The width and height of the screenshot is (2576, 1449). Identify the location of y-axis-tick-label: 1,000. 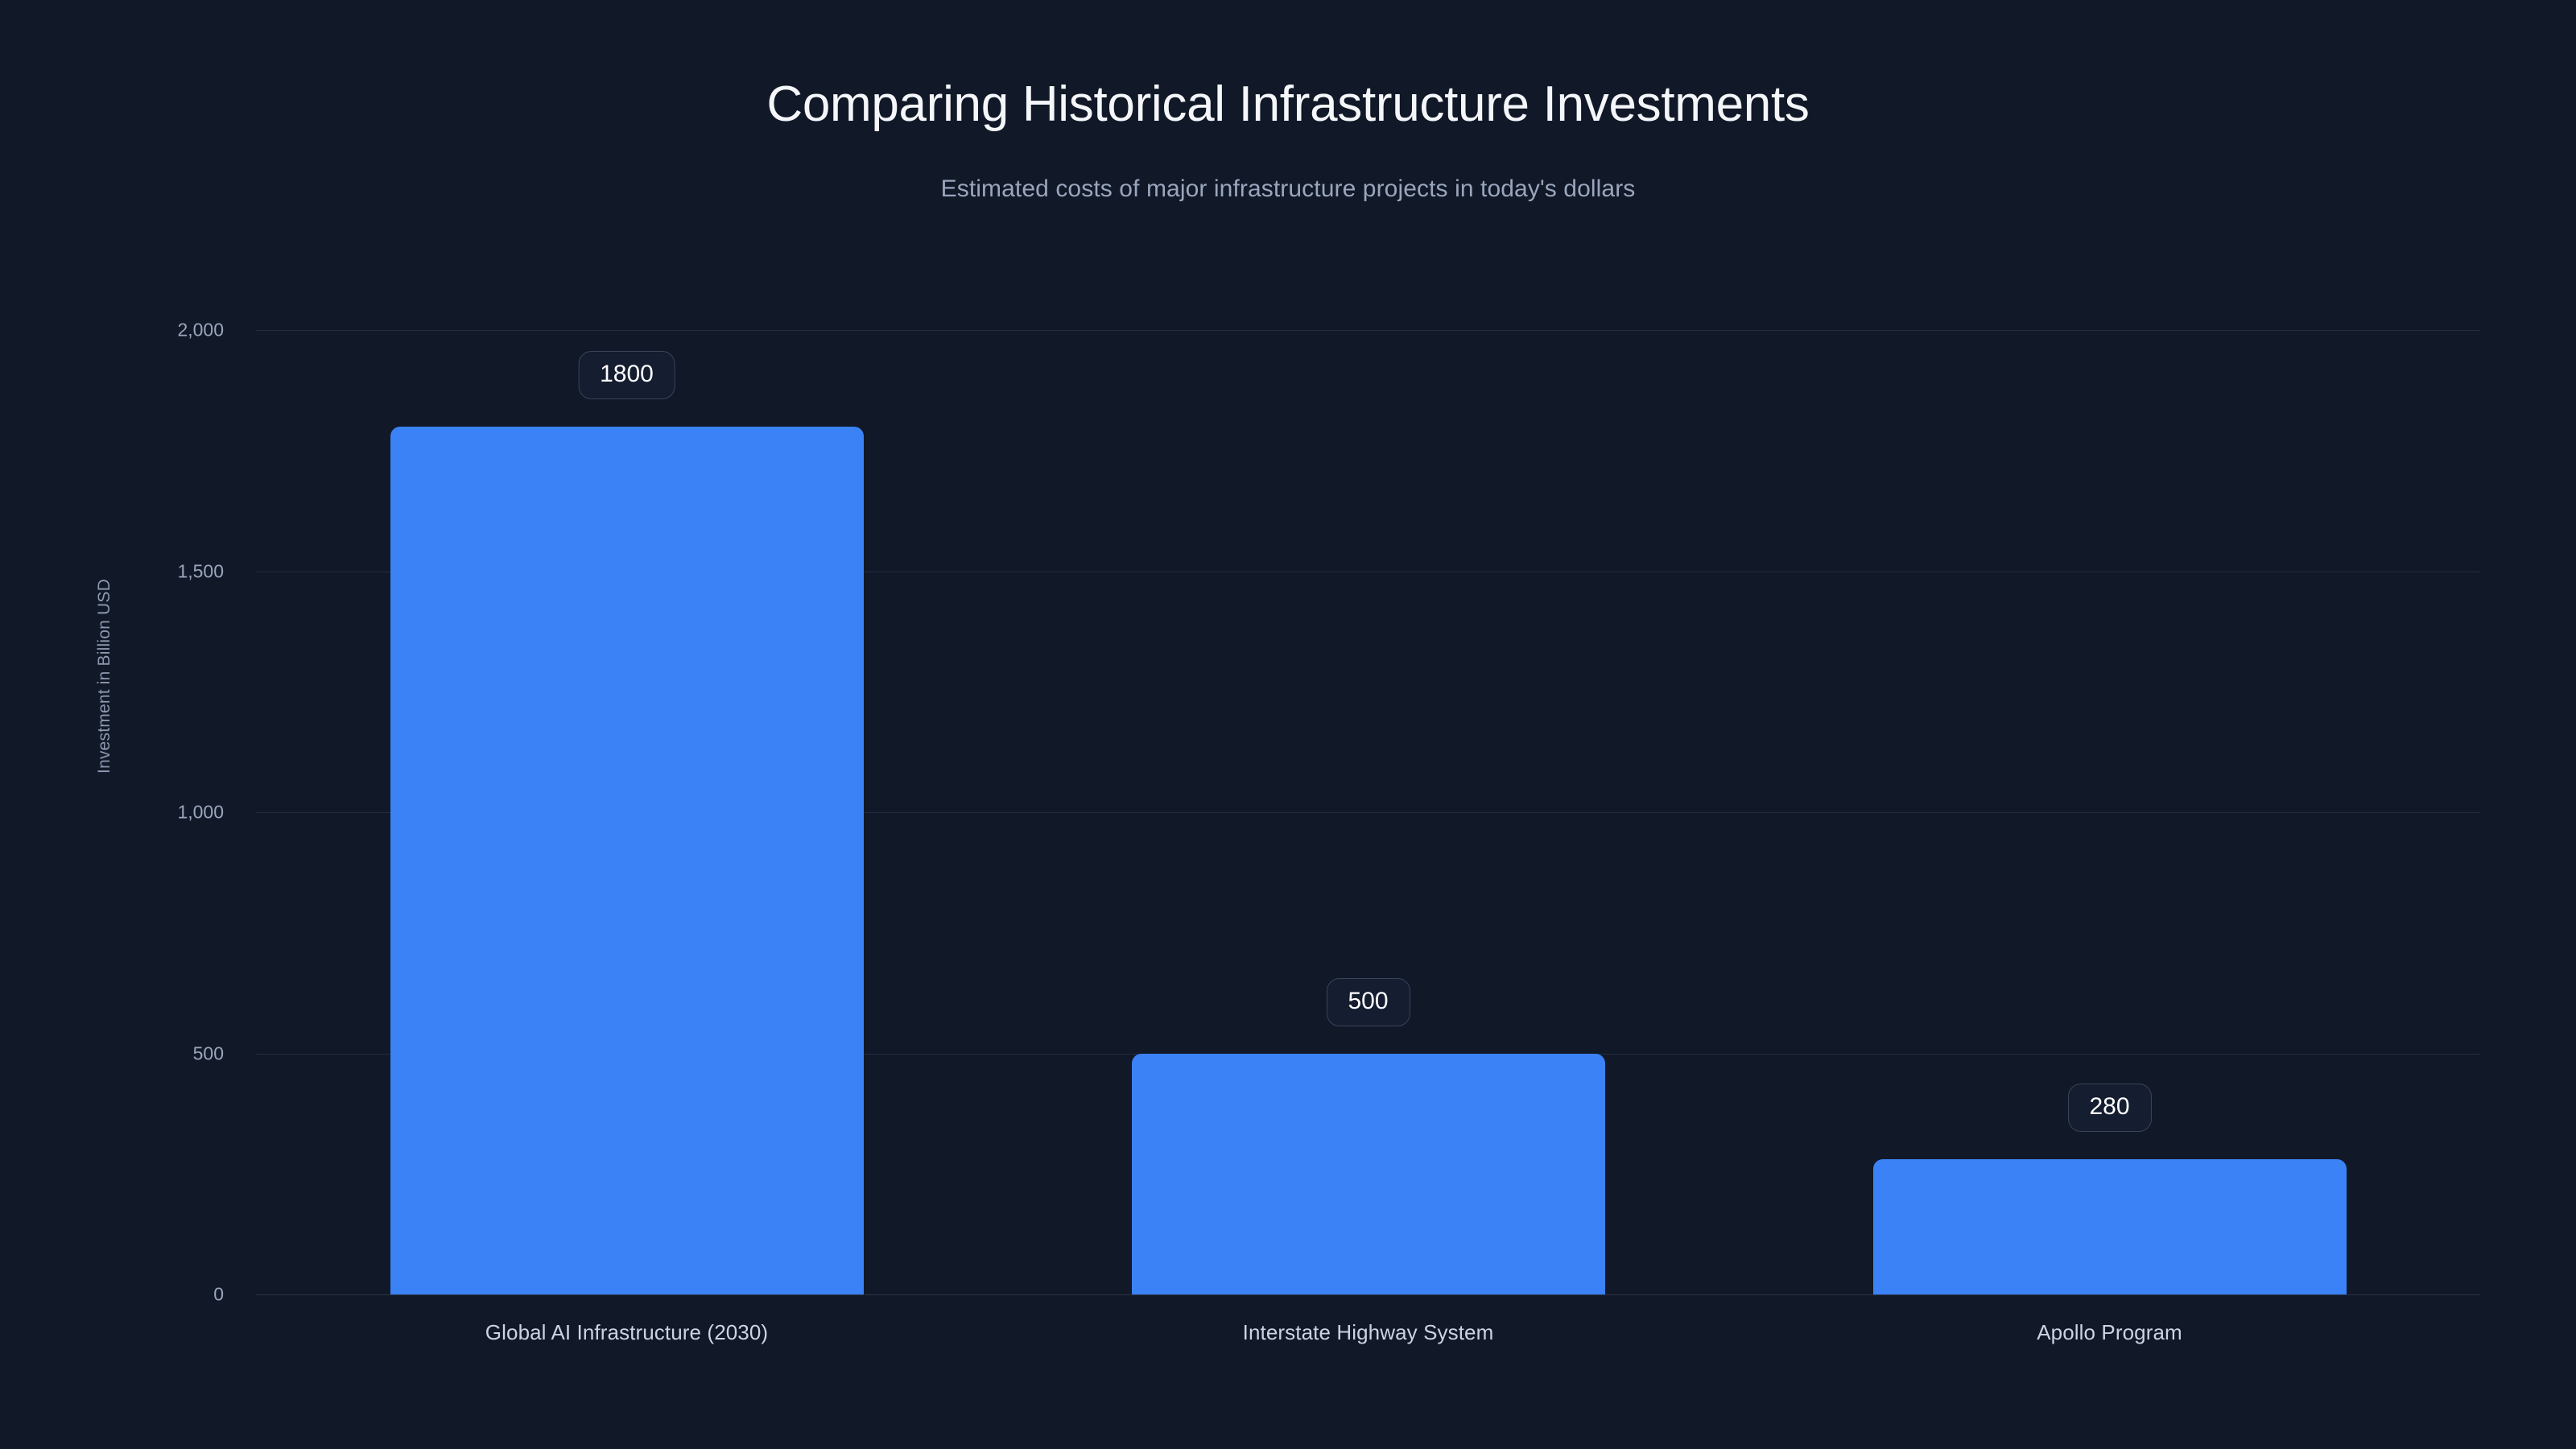
(200, 812).